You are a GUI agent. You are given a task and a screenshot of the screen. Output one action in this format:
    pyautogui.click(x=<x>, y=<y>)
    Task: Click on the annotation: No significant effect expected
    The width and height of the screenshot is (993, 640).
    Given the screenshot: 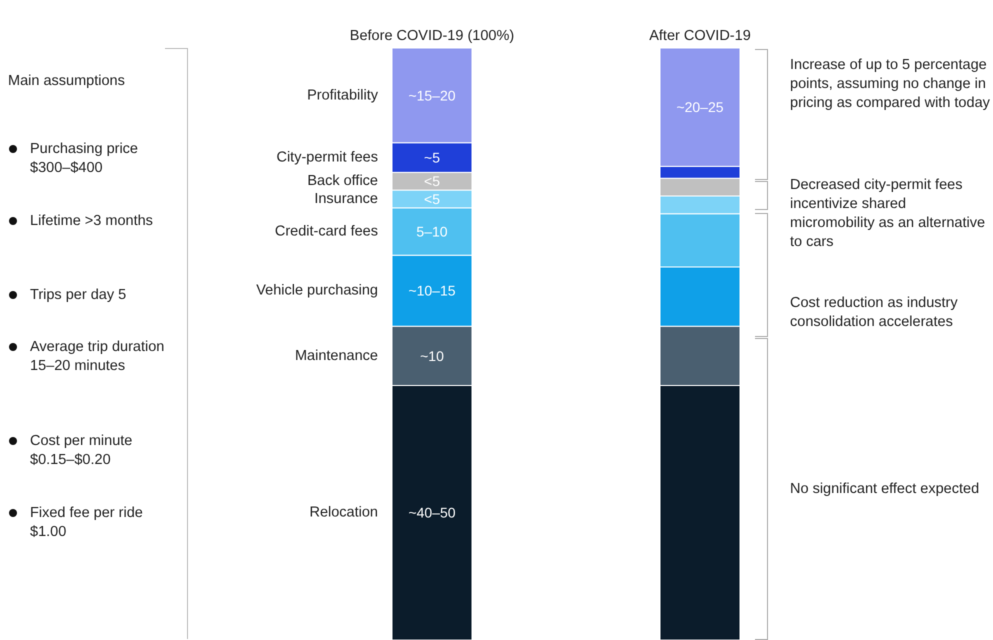 What is the action you would take?
    pyautogui.click(x=885, y=489)
    